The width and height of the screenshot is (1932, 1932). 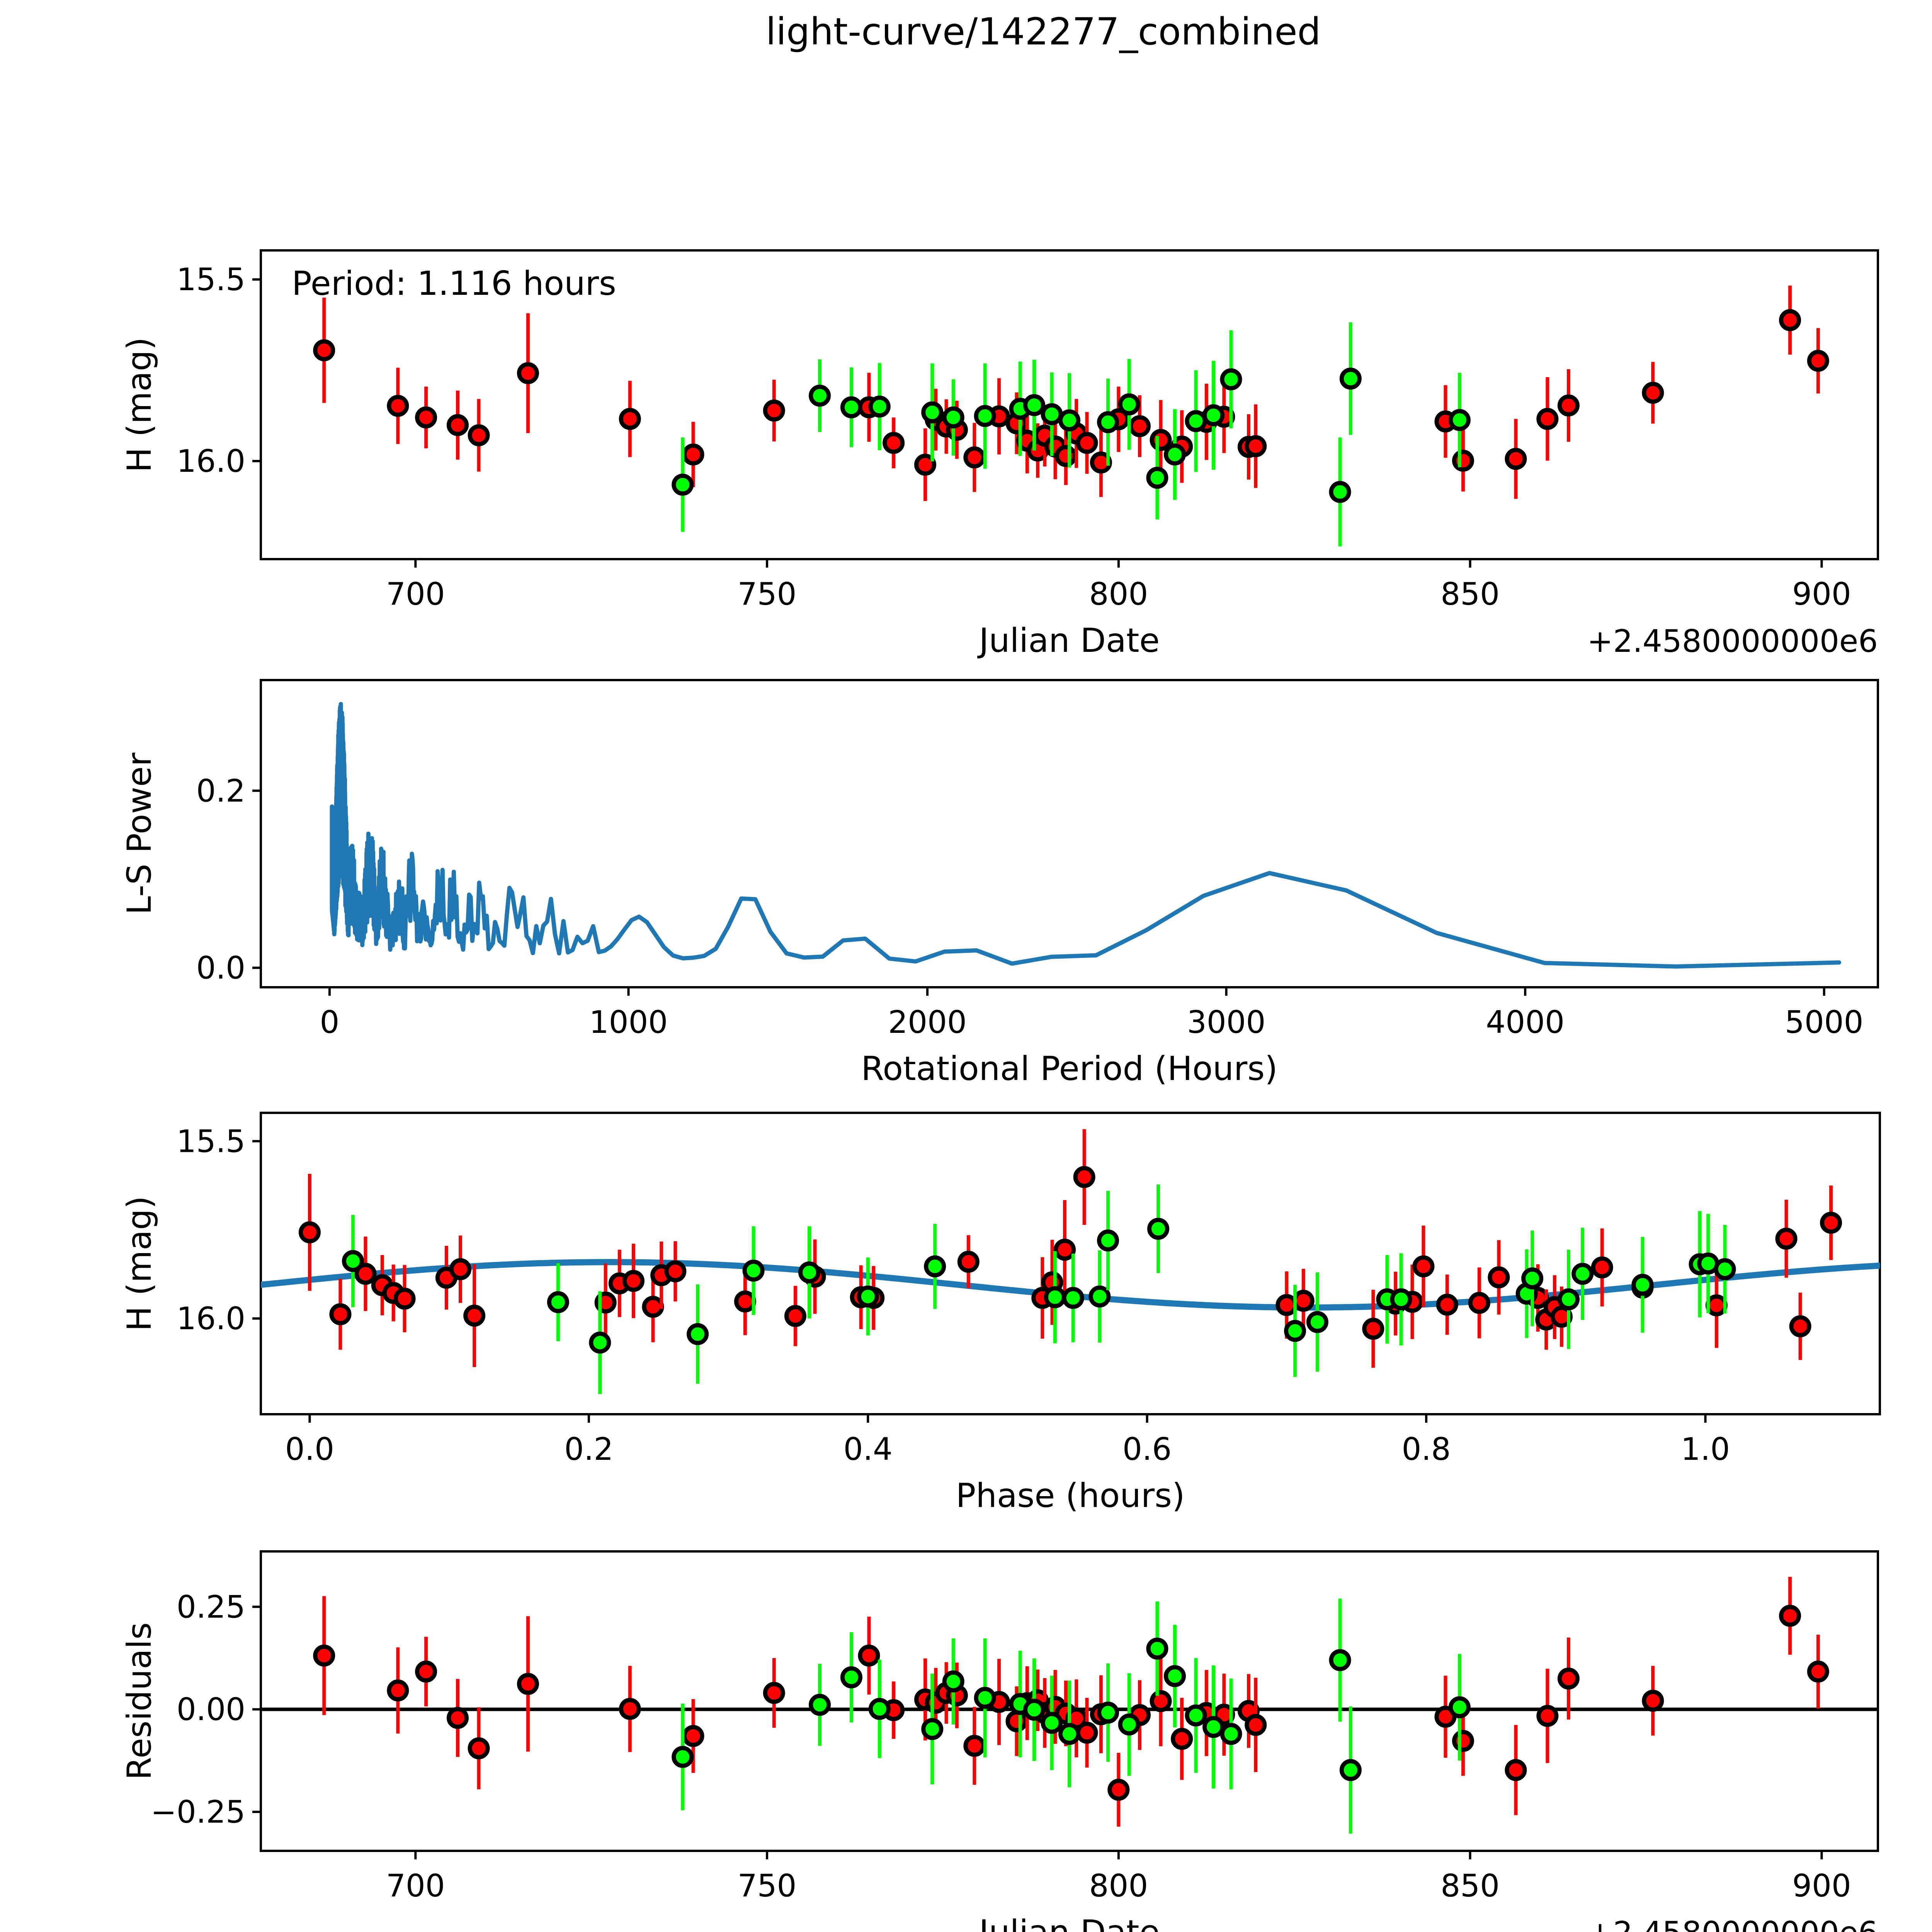 What do you see at coordinates (588, 1449) in the screenshot?
I see `x-tick-label: 0.2` at bounding box center [588, 1449].